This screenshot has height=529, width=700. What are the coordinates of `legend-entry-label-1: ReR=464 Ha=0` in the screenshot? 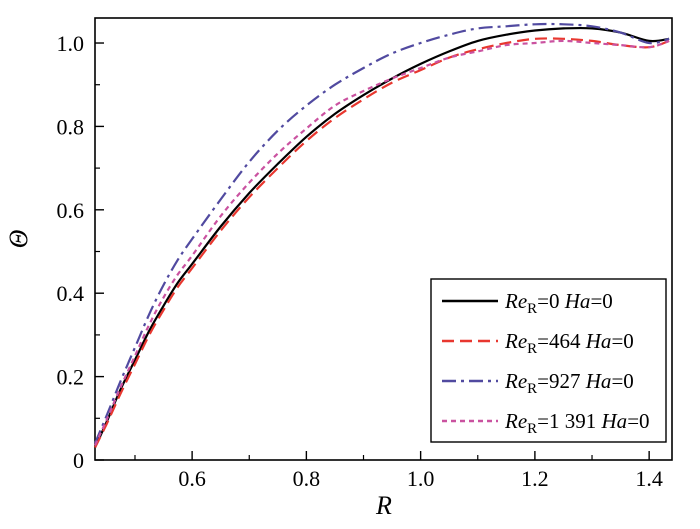 It's located at (569, 343).